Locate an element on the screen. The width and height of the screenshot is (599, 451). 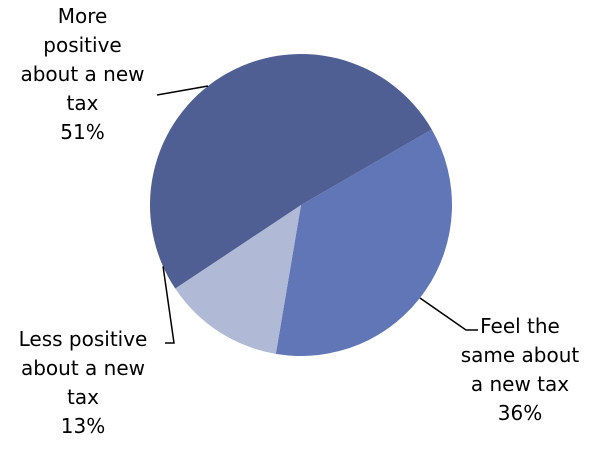
leader-line-less-positive is located at coordinates (168, 305).